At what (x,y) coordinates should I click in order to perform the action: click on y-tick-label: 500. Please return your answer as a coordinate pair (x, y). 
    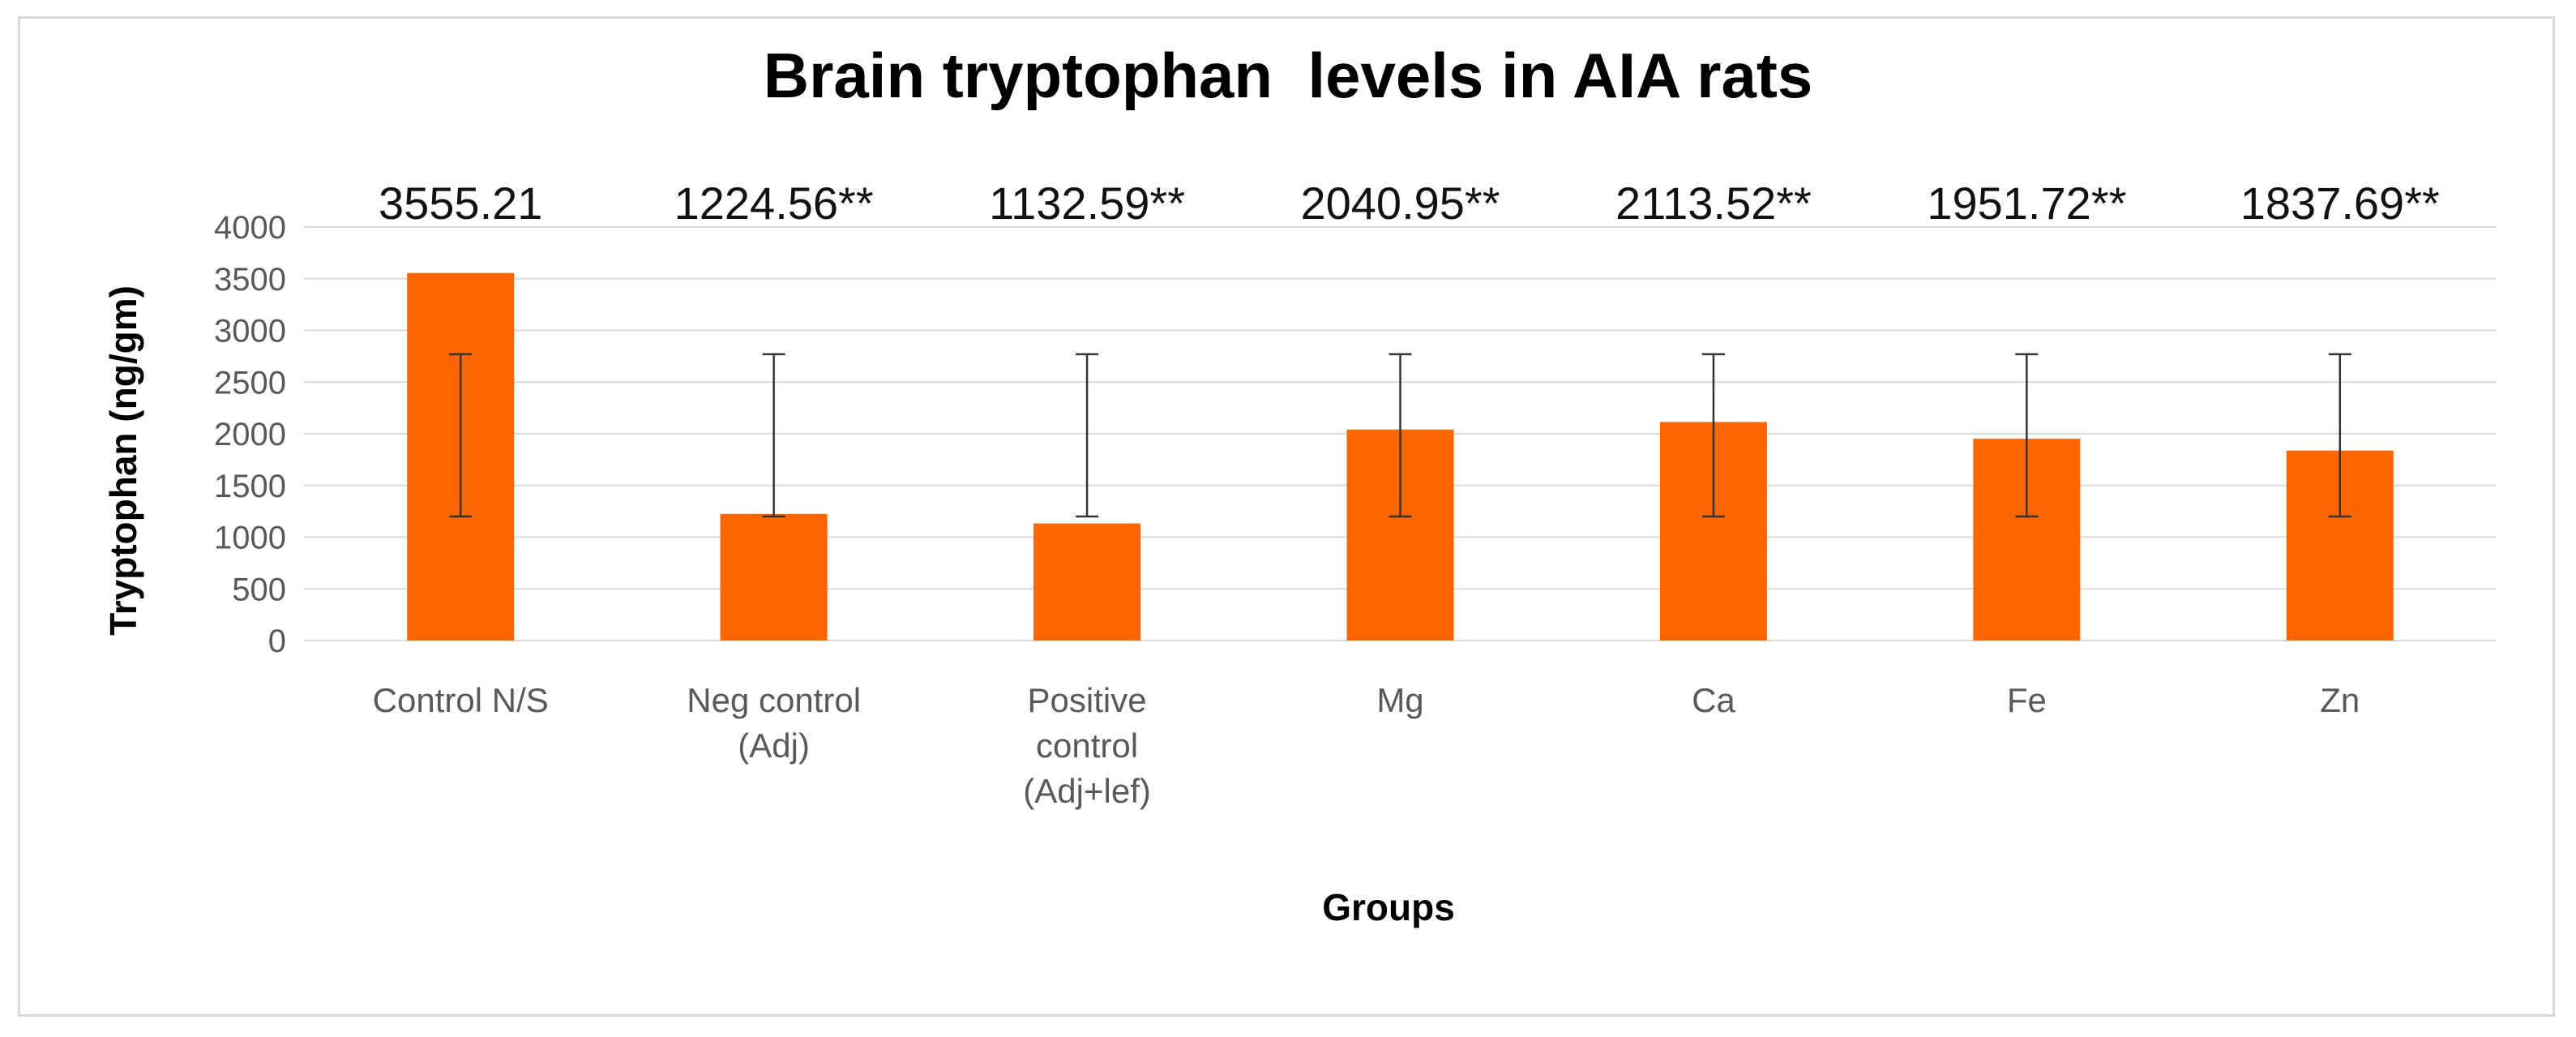
    Looking at the image, I should click on (259, 589).